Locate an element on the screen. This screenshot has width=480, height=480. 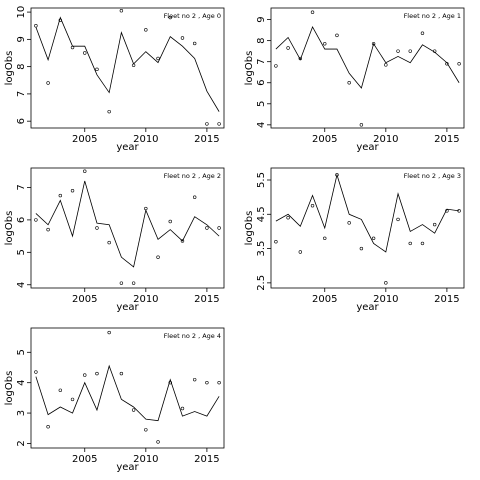
y-tick-label: 3.5 is located at coordinates (261, 249).